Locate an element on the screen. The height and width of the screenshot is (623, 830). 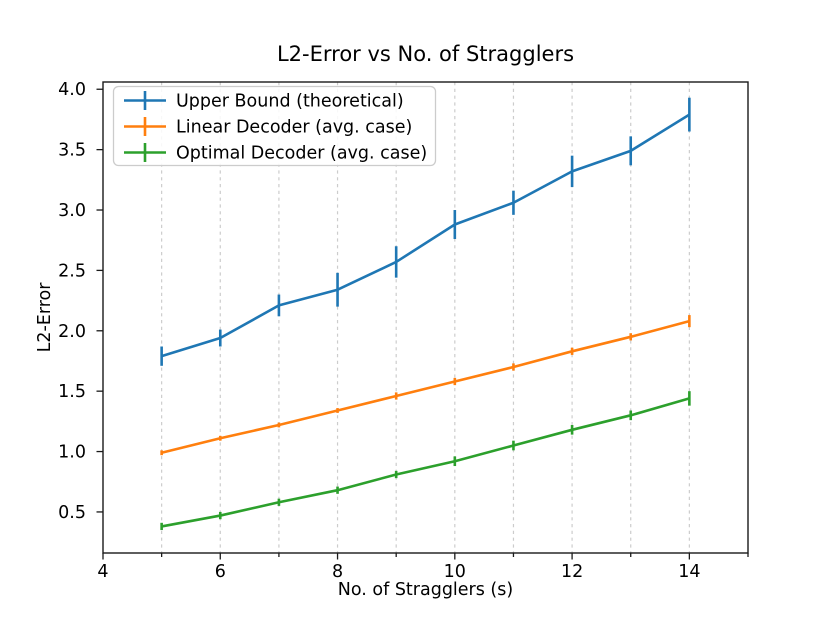
x-tick-label: 14 is located at coordinates (689, 572).